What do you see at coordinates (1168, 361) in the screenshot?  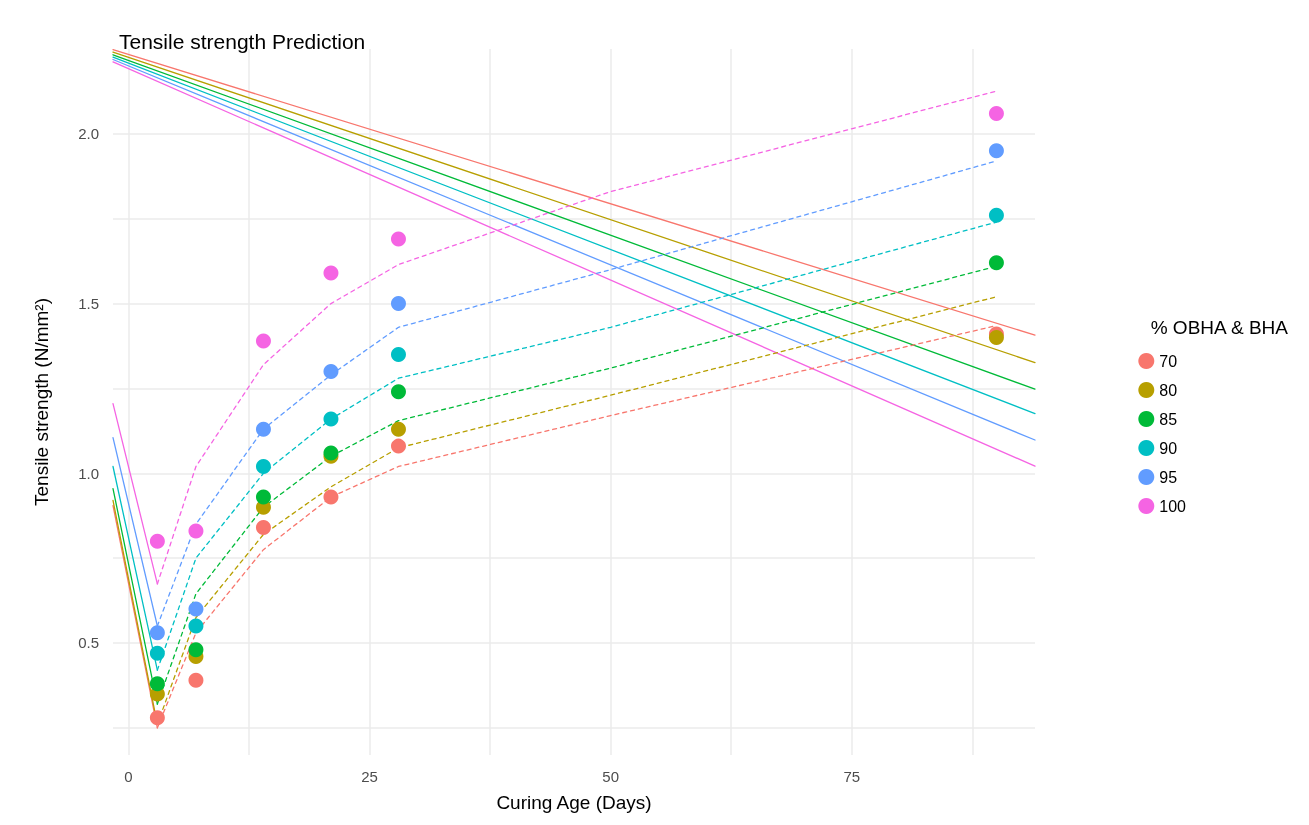 I see `legend-label: 70` at bounding box center [1168, 361].